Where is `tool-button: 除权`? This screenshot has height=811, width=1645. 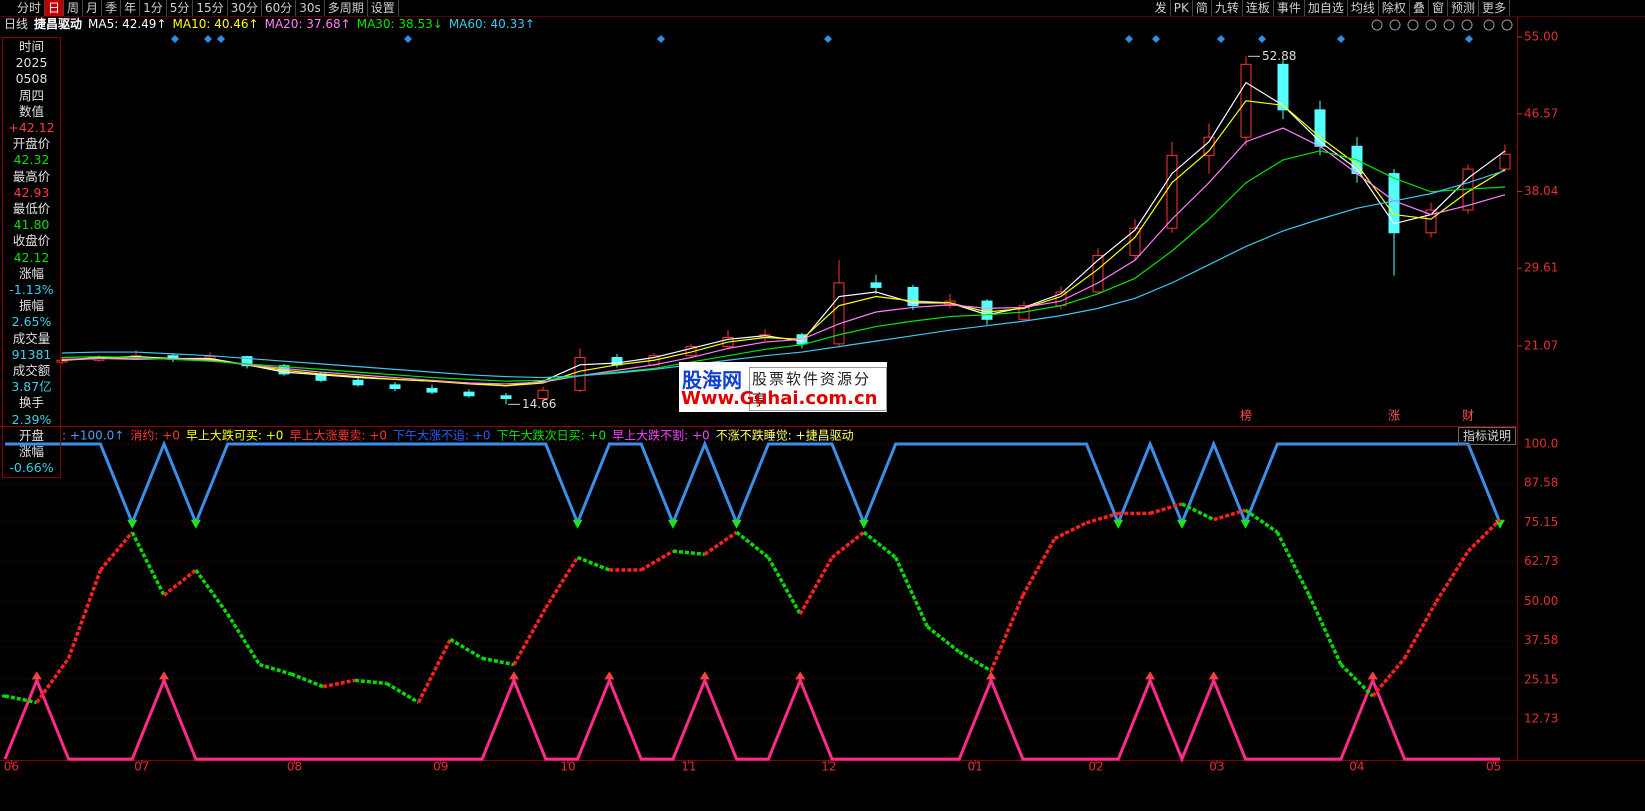
tool-button: 除权 is located at coordinates (1394, 8).